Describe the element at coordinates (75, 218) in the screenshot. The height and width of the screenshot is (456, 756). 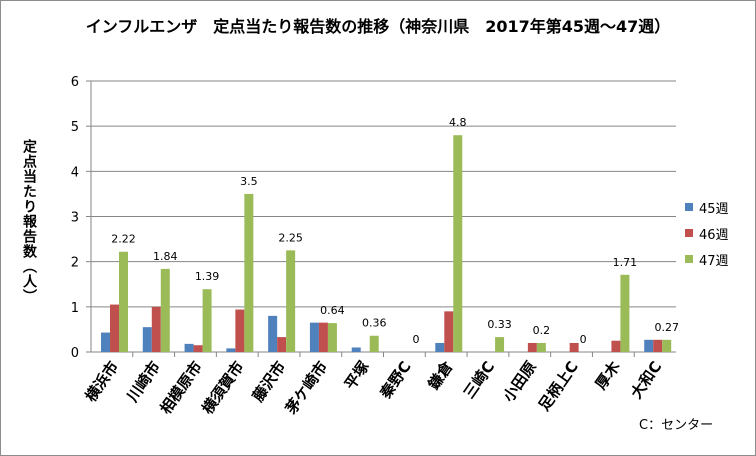
I see `y-tick-label: 3` at that location.